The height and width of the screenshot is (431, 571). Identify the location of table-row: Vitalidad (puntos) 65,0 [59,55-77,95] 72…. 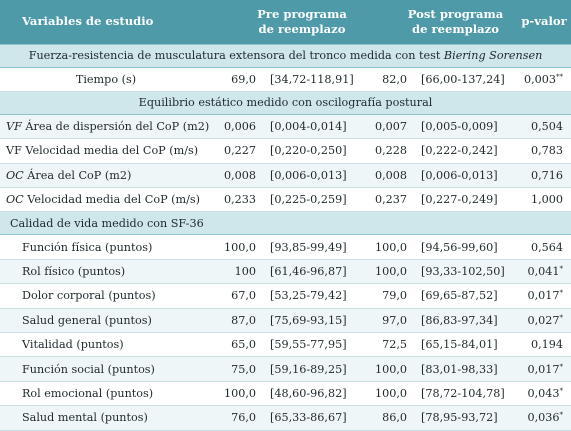
(285, 345).